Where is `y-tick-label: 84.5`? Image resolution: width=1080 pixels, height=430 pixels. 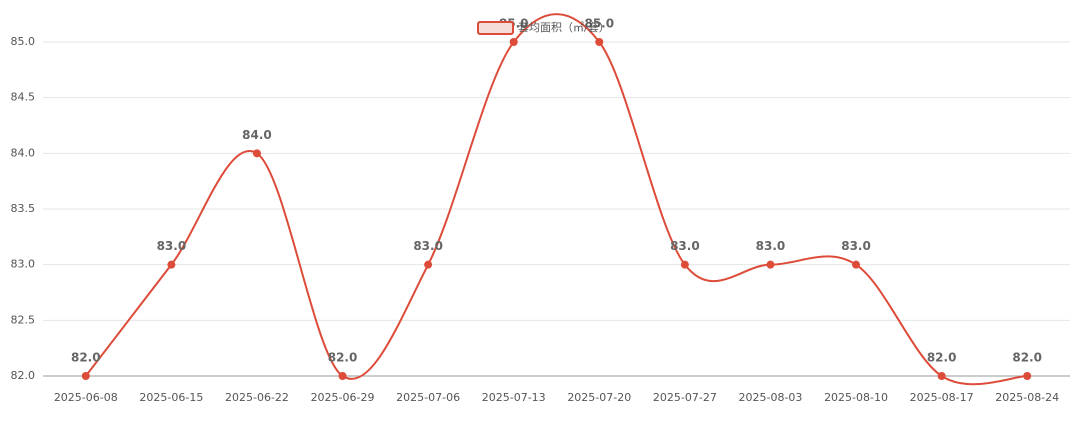 y-tick-label: 84.5 is located at coordinates (23, 97).